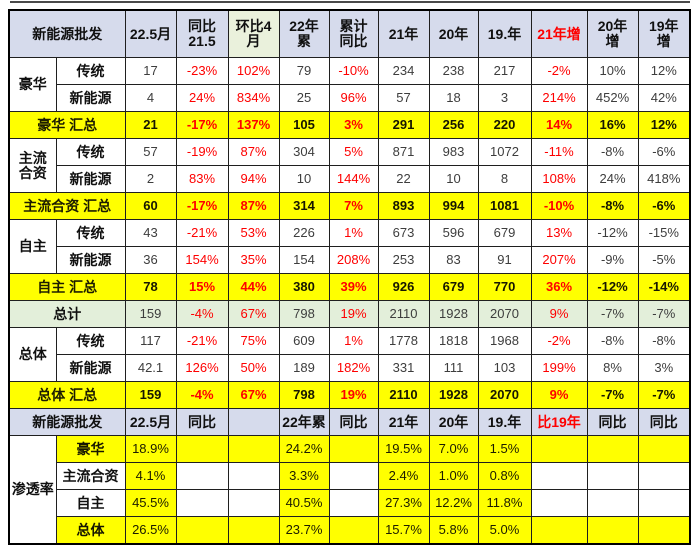  What do you see at coordinates (304, 71) in the screenshot?
I see `value-cell: 79` at bounding box center [304, 71].